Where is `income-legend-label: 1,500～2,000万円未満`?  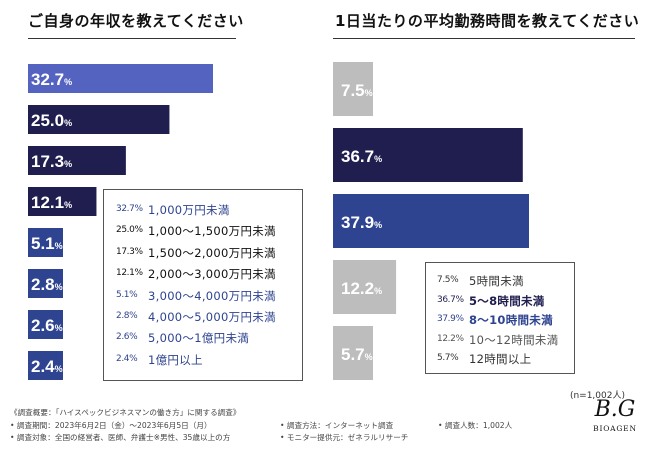 income-legend-label: 1,500～2,000万円未満 is located at coordinates (212, 252).